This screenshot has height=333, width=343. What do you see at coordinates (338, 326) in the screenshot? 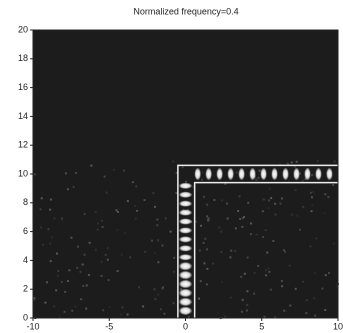
I see `x-tick-label: 10` at bounding box center [338, 326].